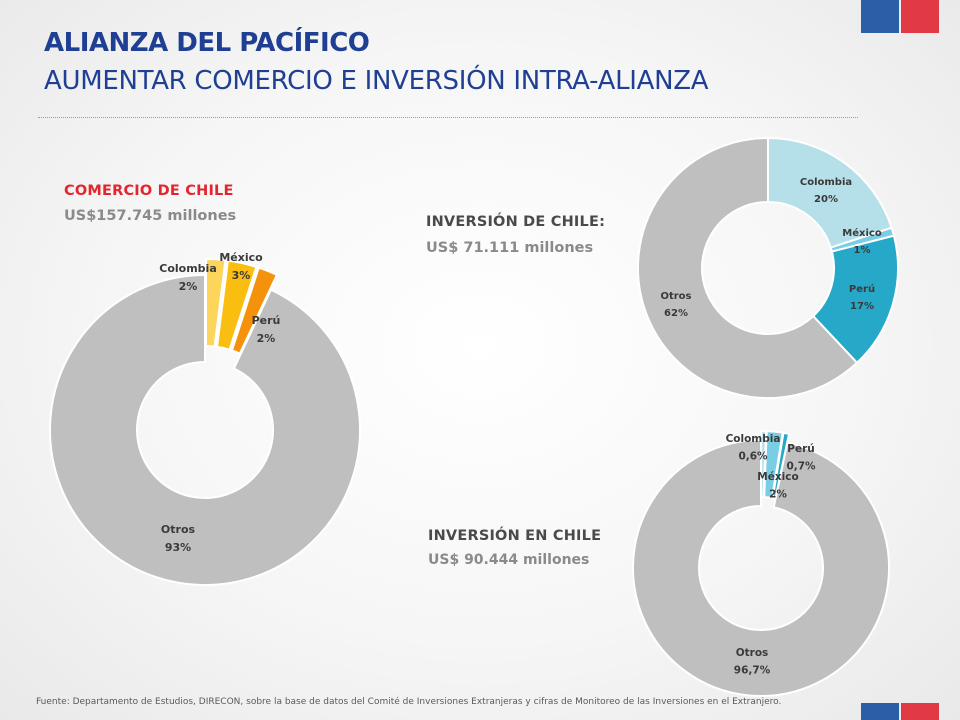  I want to click on donut2-label-otros-name: Otros, so click(675, 296).